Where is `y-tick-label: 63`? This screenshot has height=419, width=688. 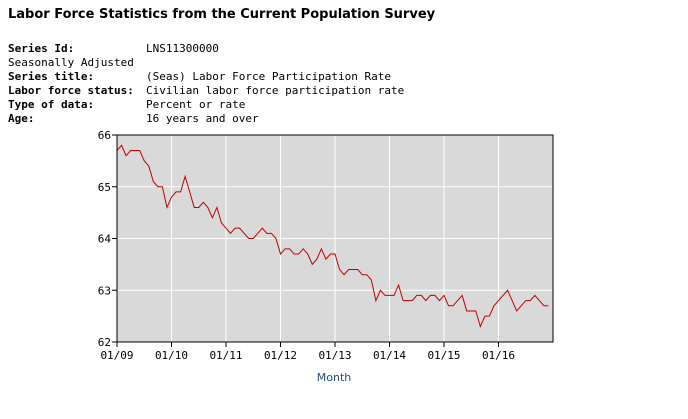 y-tick-label: 63 is located at coordinates (104, 290).